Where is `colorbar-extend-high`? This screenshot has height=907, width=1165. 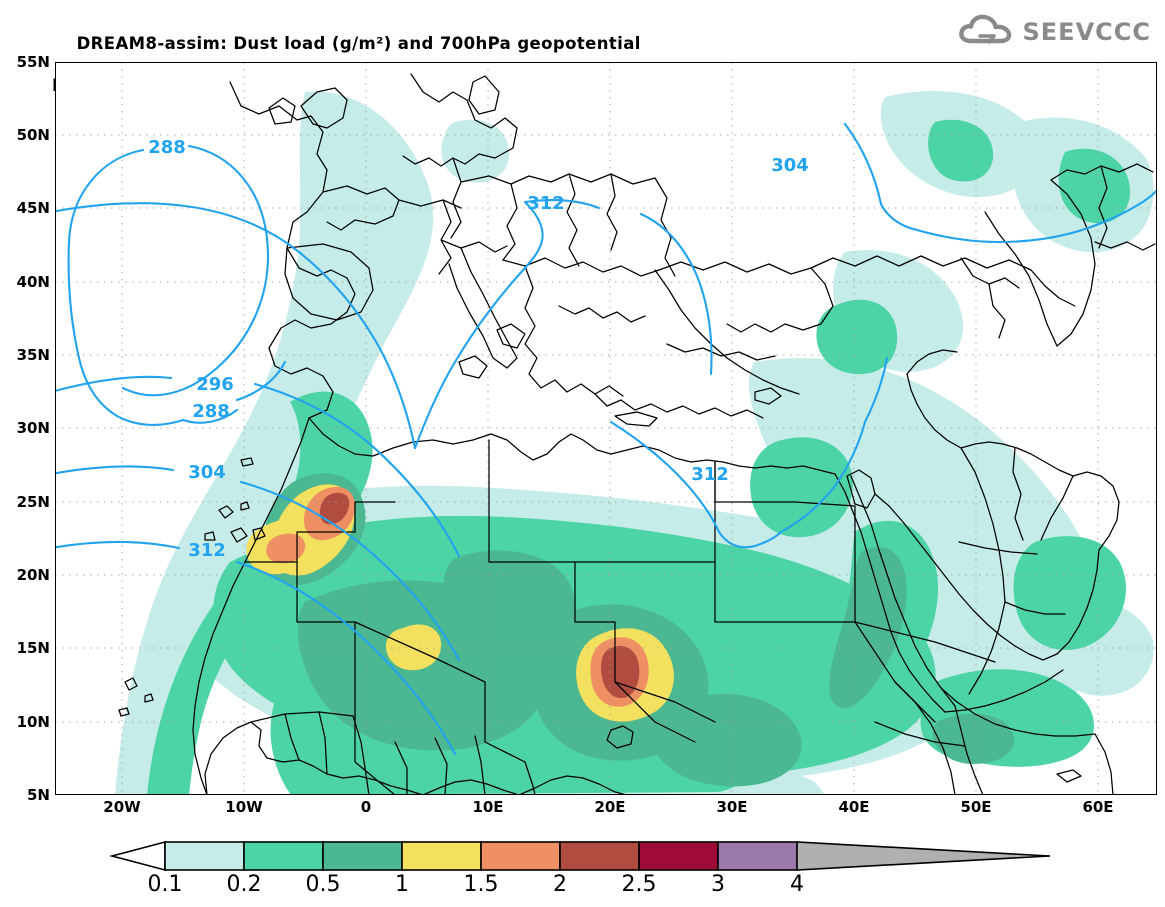
colorbar-extend-high is located at coordinates (923, 856).